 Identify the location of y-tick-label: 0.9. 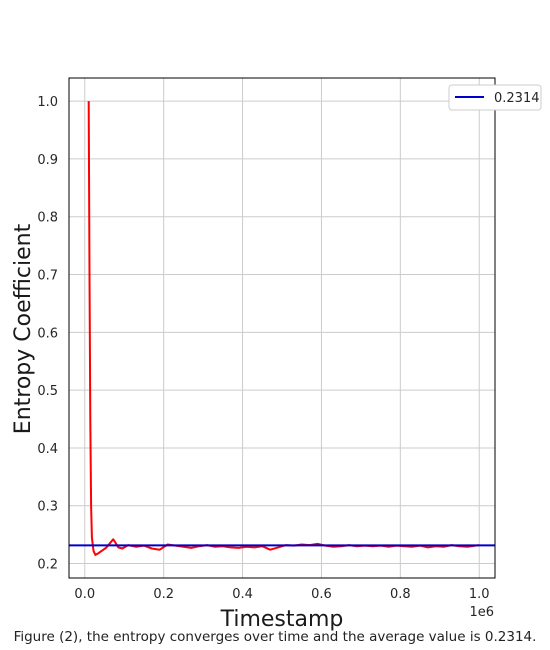
(47, 160).